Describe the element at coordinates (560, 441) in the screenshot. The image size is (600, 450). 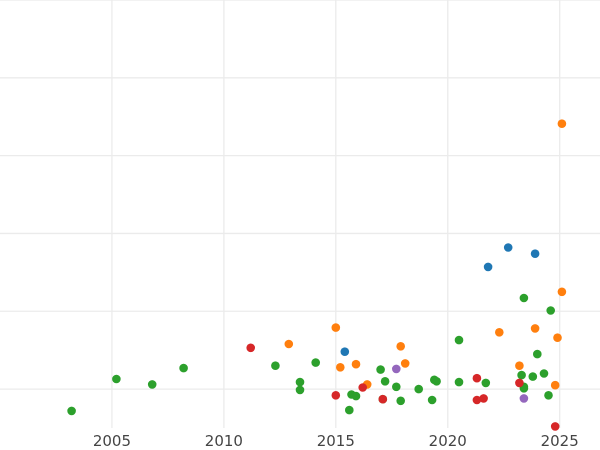
I see `x-tick-label-2025: 2025` at that location.